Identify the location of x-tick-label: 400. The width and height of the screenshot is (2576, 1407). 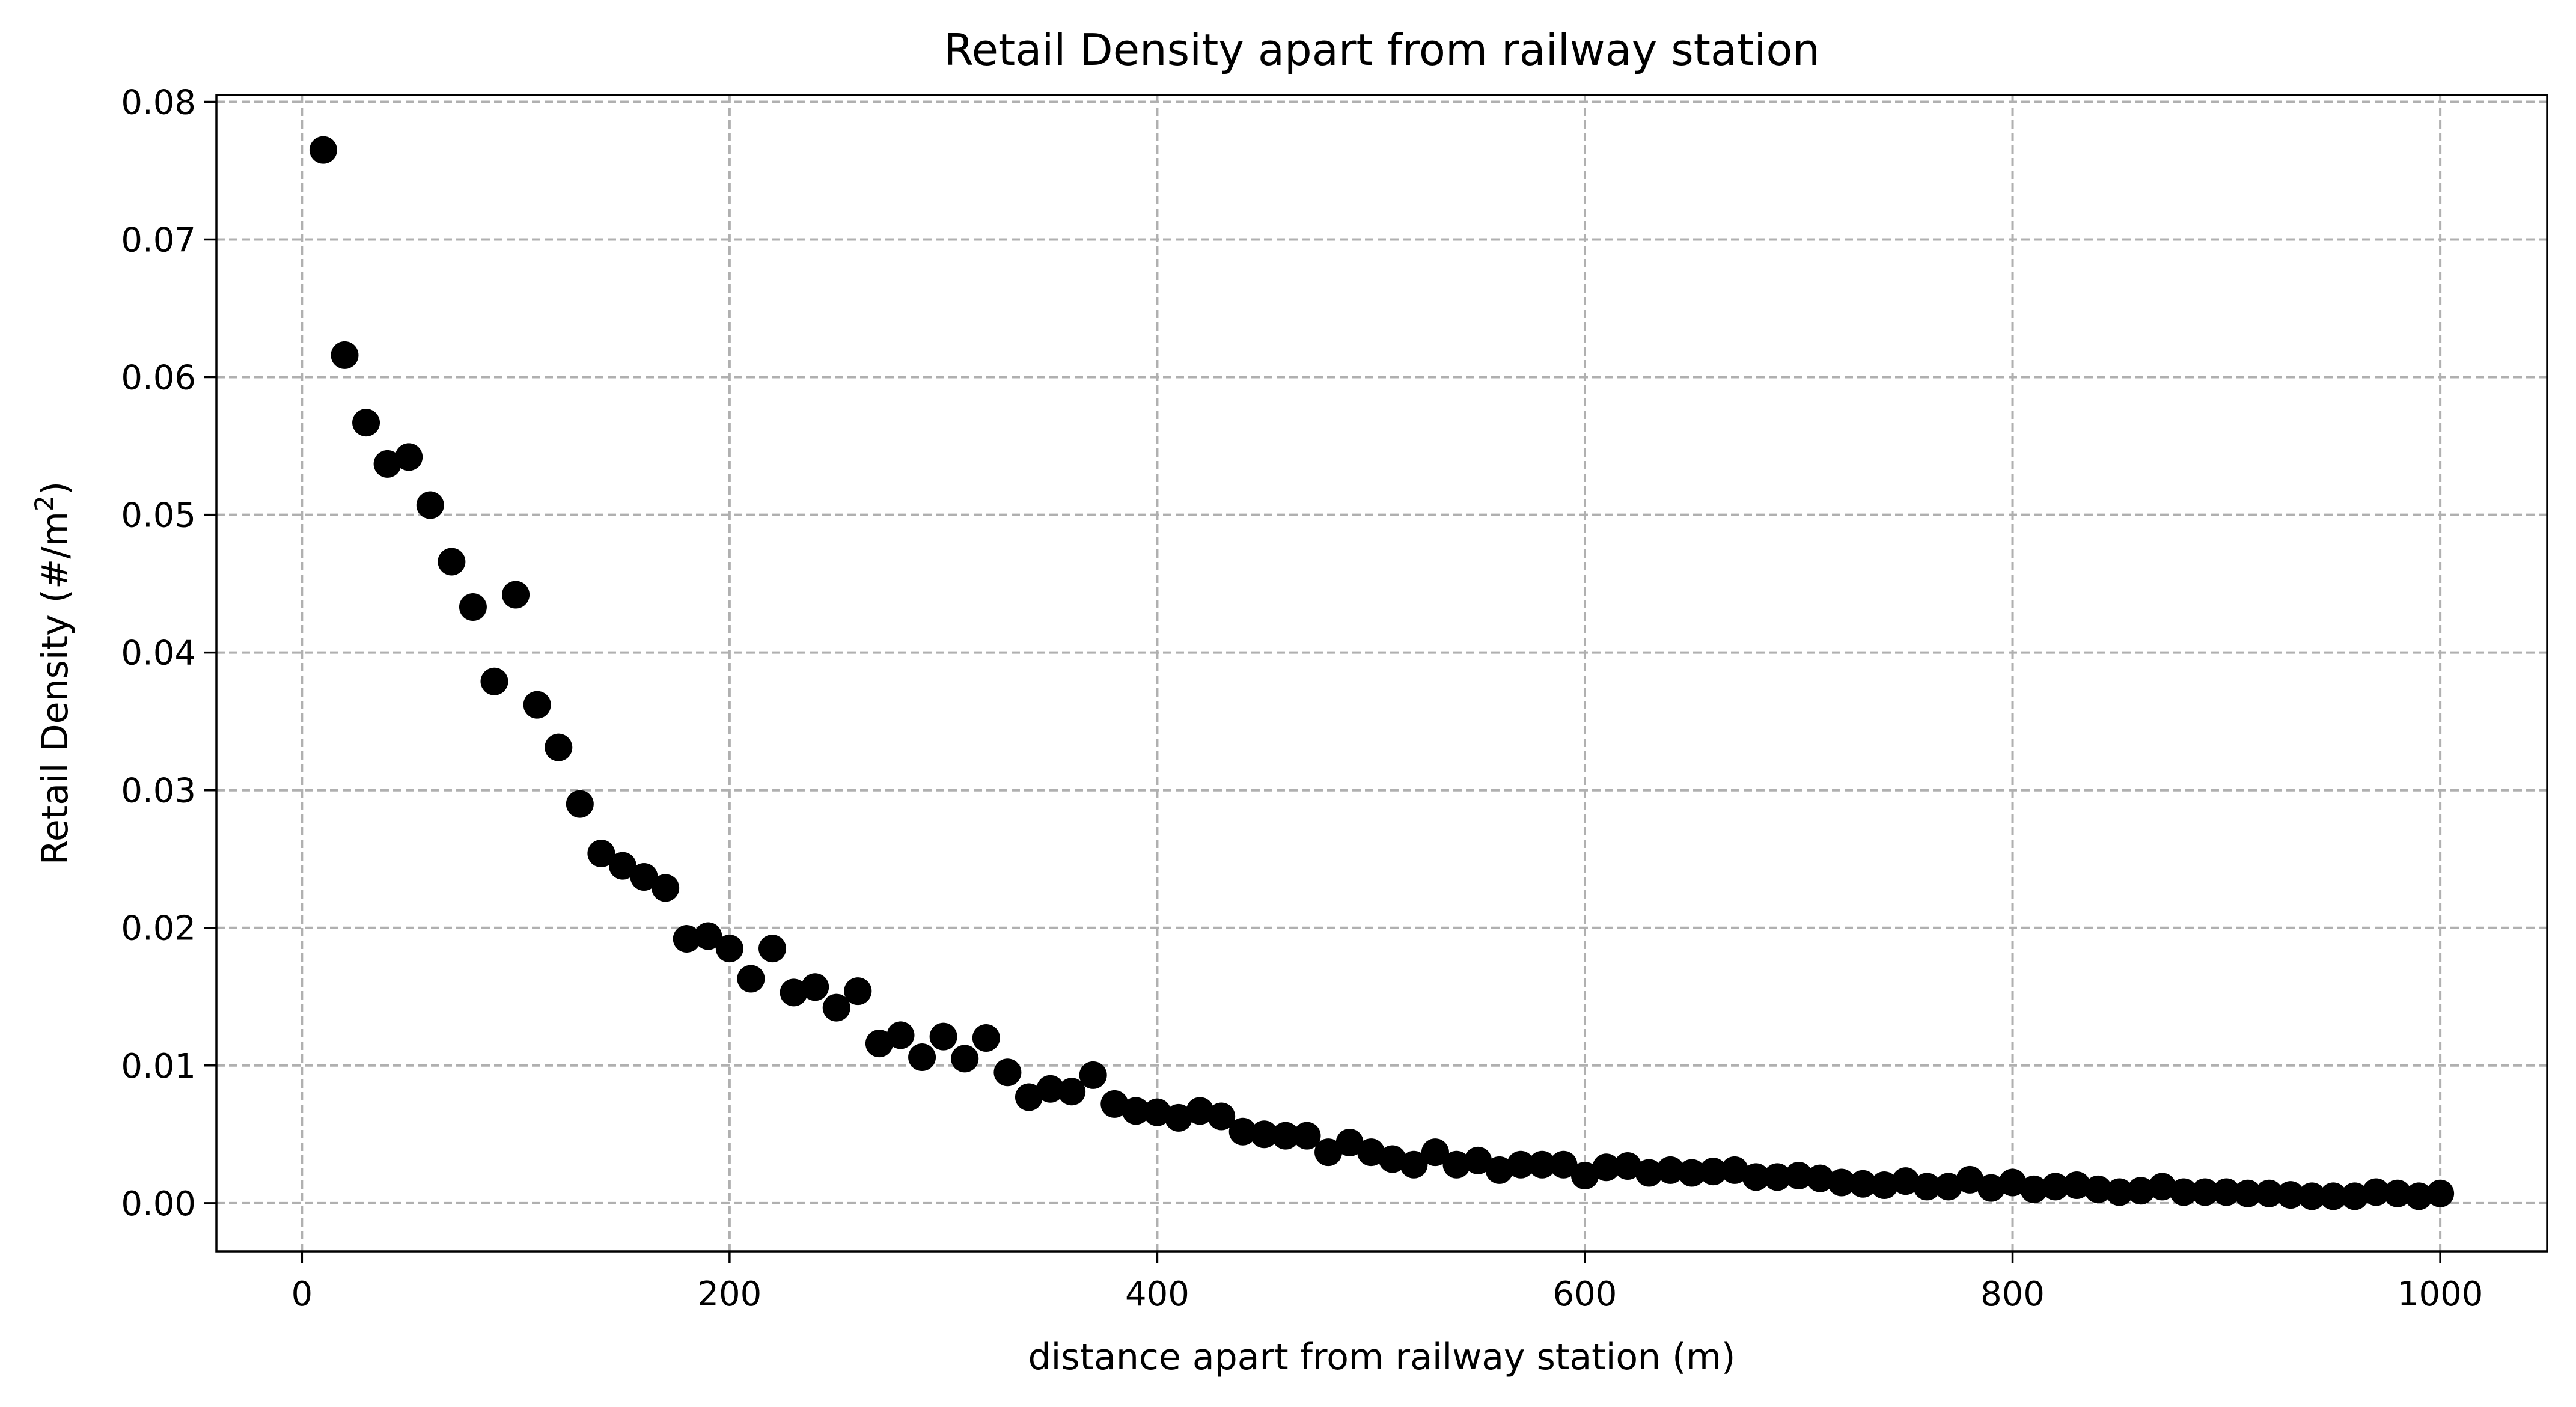
(1157, 1294).